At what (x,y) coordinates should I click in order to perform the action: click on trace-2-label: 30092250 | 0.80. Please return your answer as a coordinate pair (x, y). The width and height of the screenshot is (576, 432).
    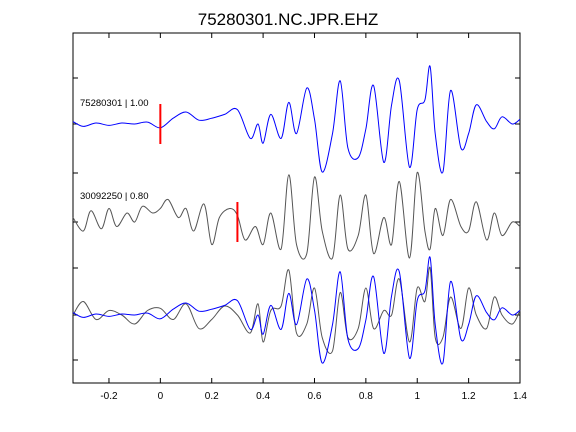
    Looking at the image, I should click on (114, 196).